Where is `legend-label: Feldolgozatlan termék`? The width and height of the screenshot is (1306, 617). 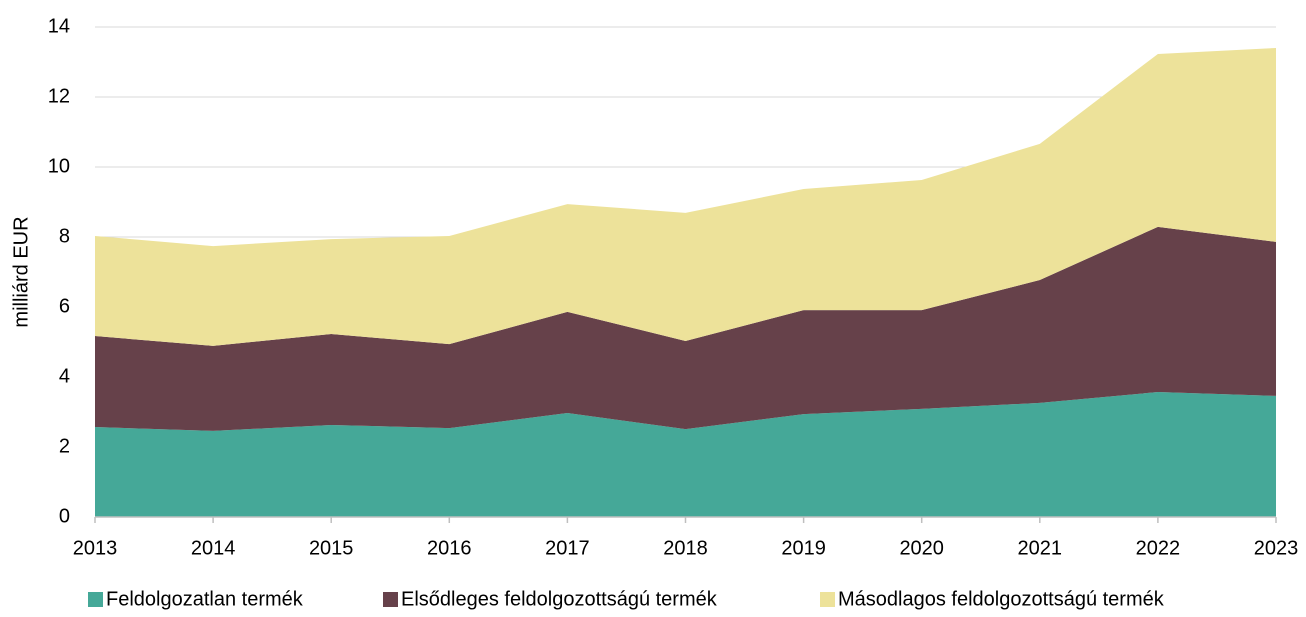
legend-label: Feldolgozatlan termék is located at coordinates (205, 599).